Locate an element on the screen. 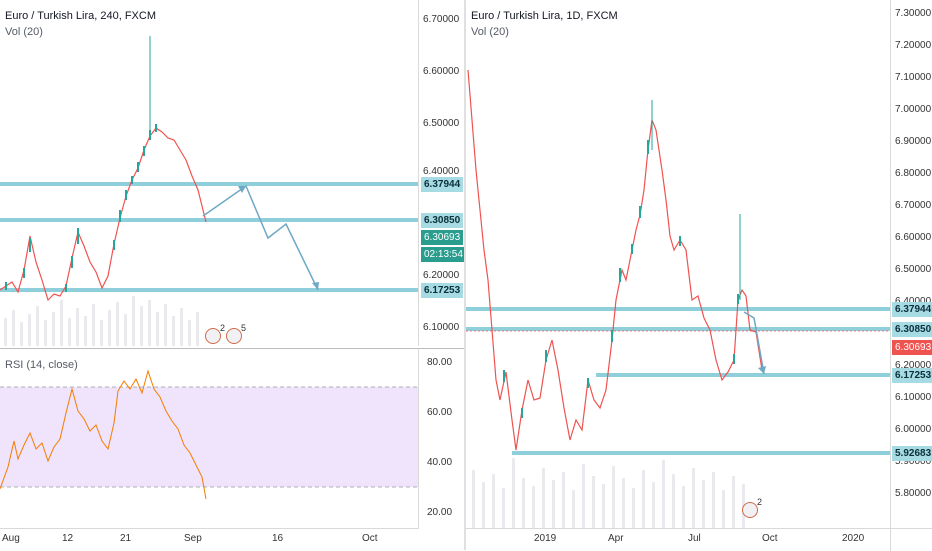 This screenshot has width=932, height=551. time-tick: Jul is located at coordinates (694, 538).